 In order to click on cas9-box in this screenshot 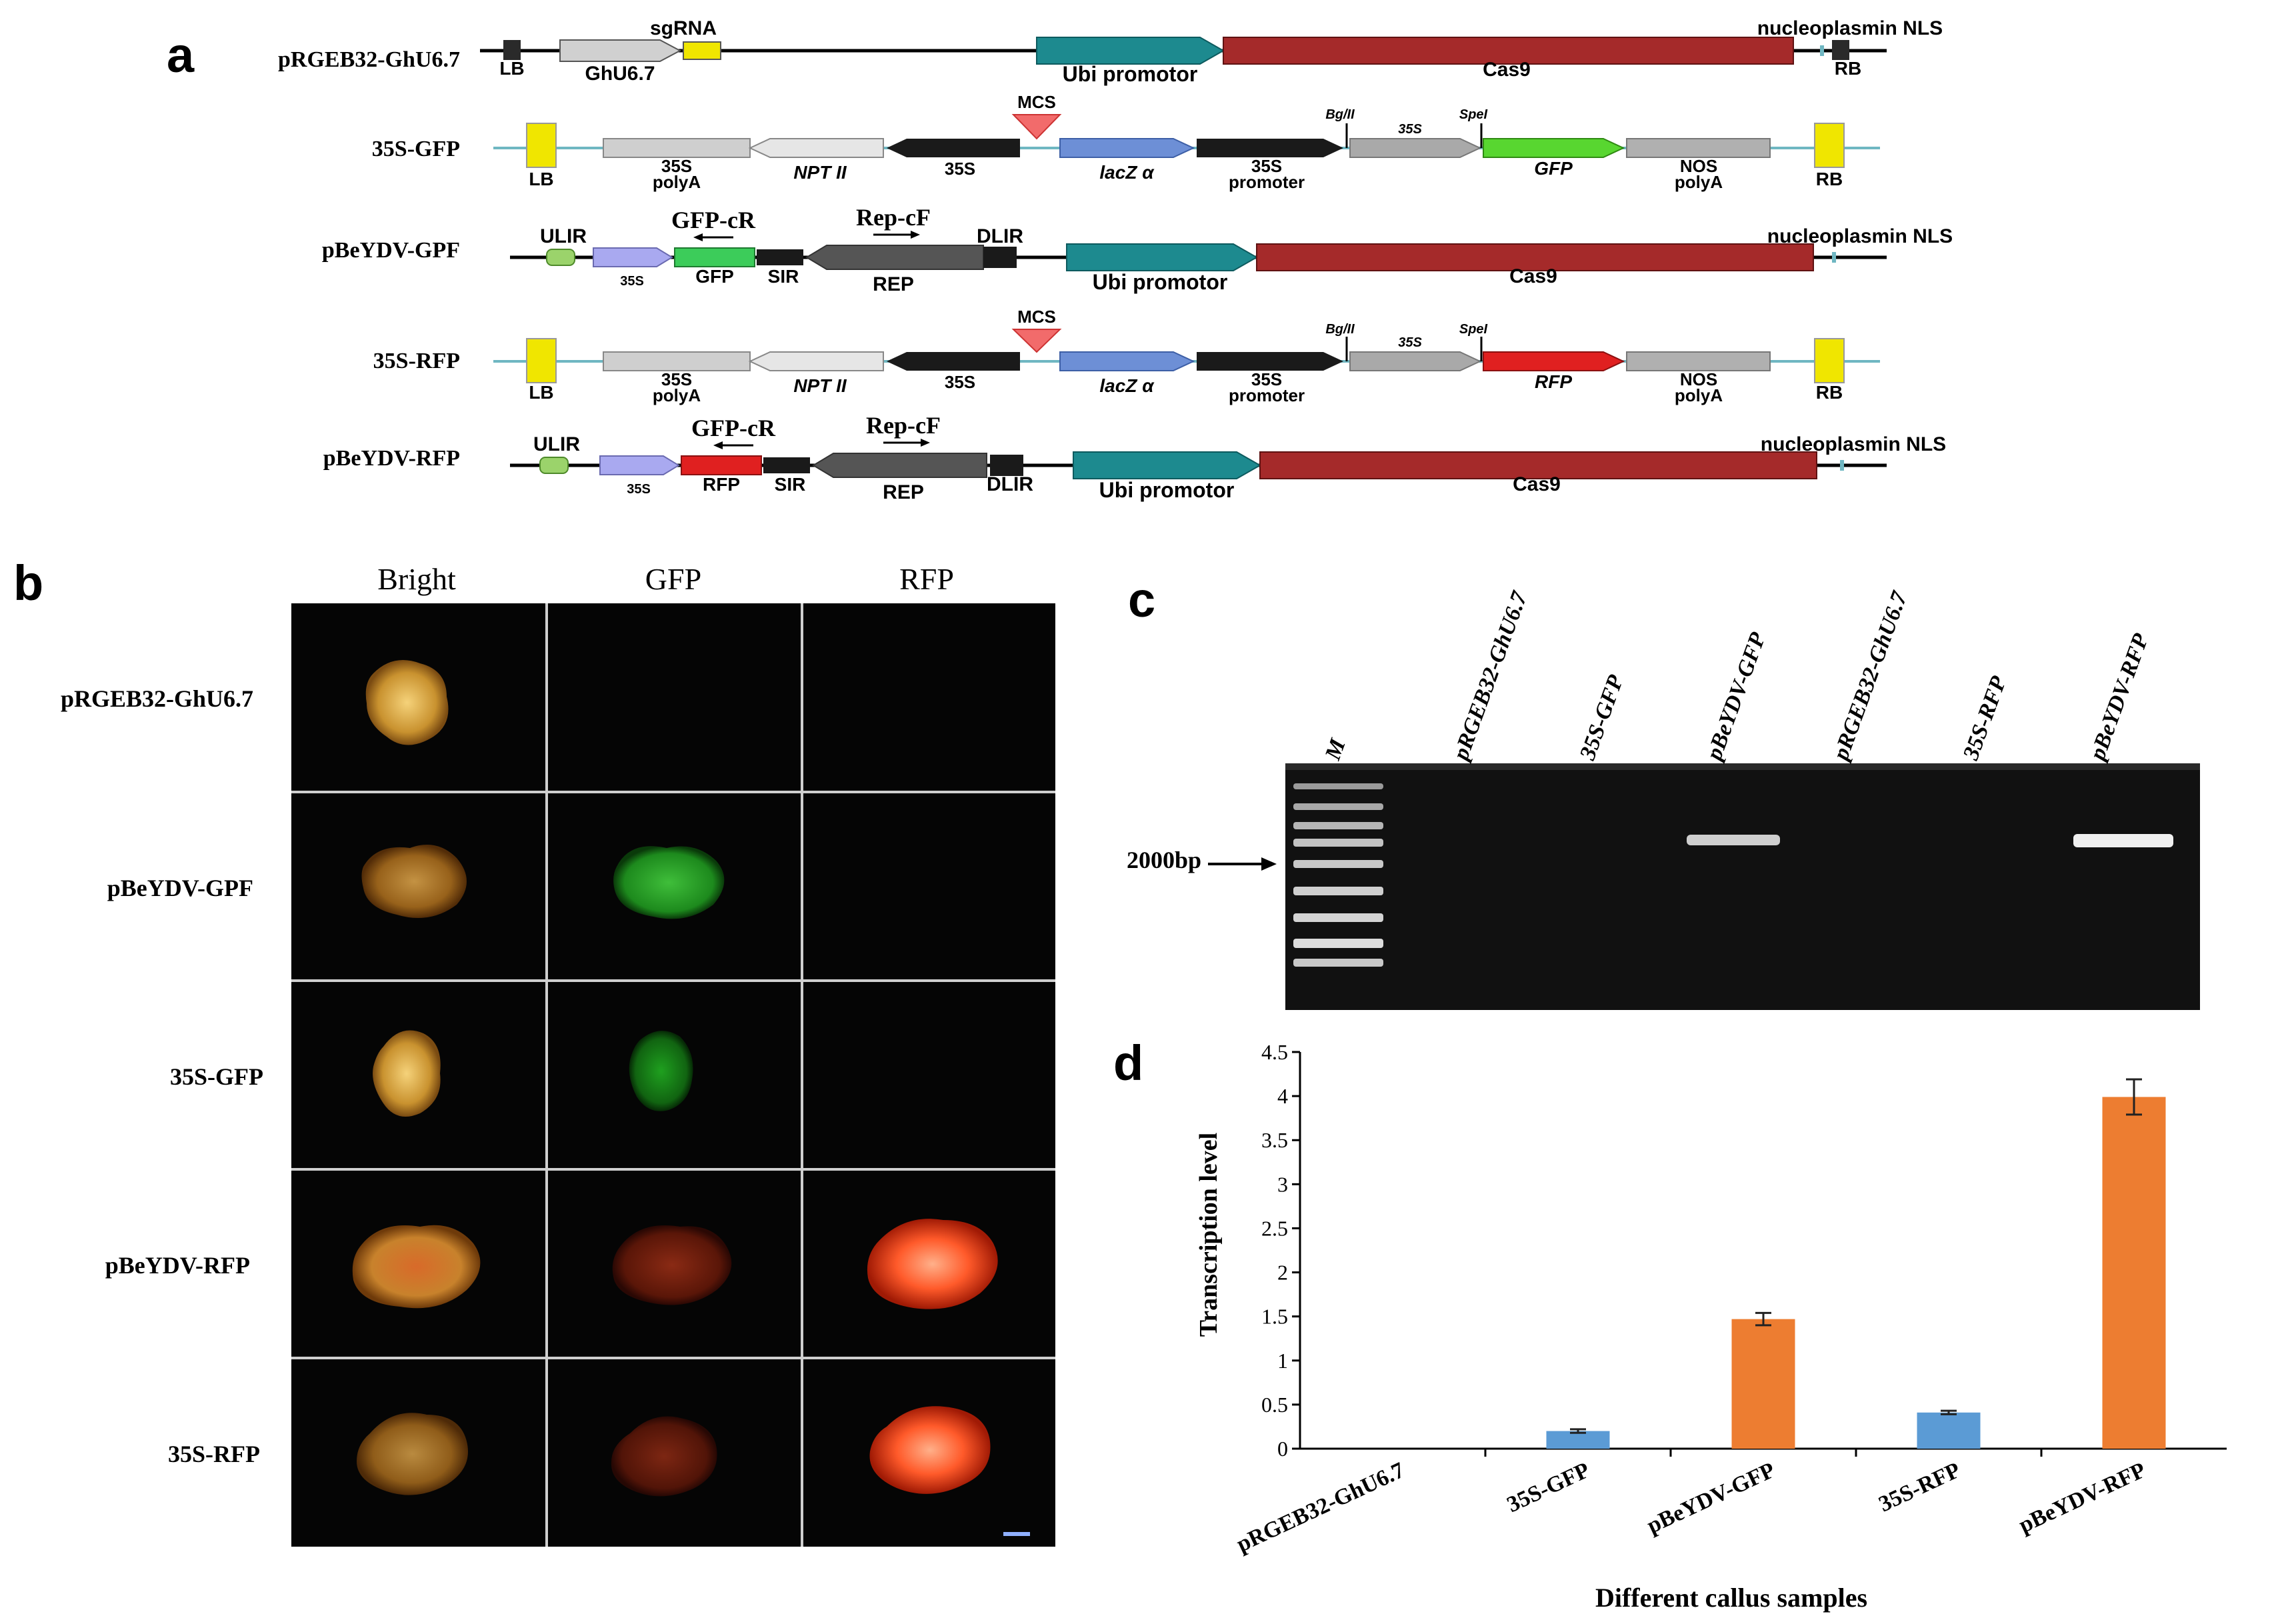, I will do `click(1508, 51)`.